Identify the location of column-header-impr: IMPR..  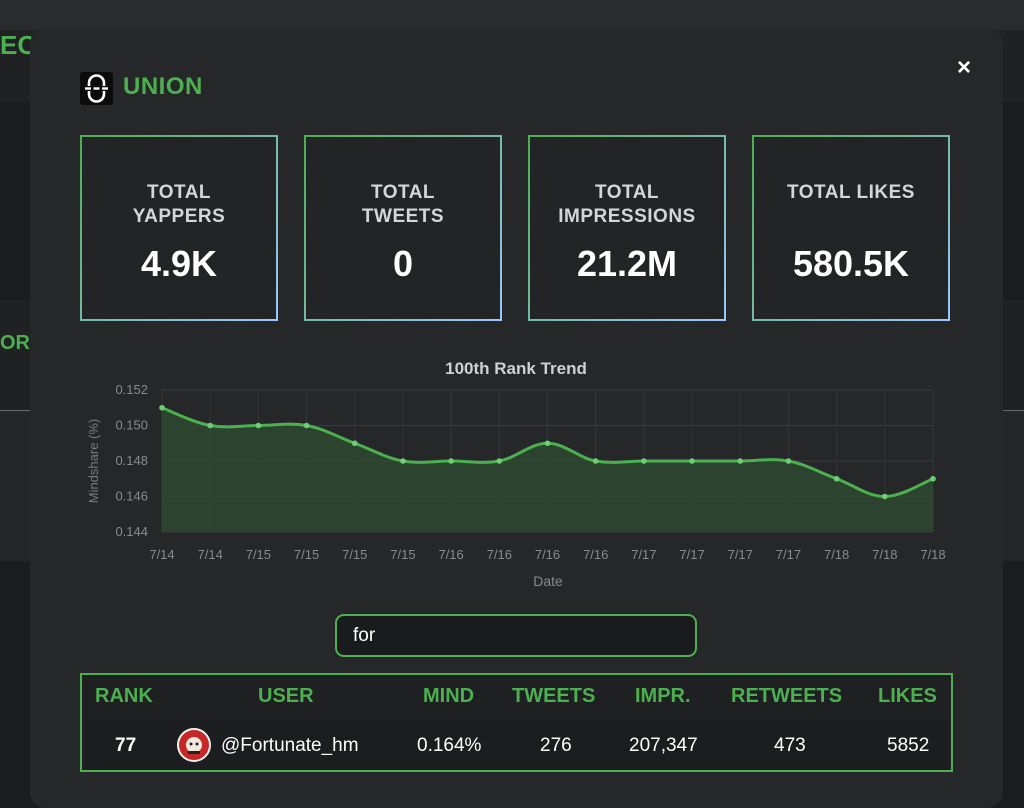
(663, 696).